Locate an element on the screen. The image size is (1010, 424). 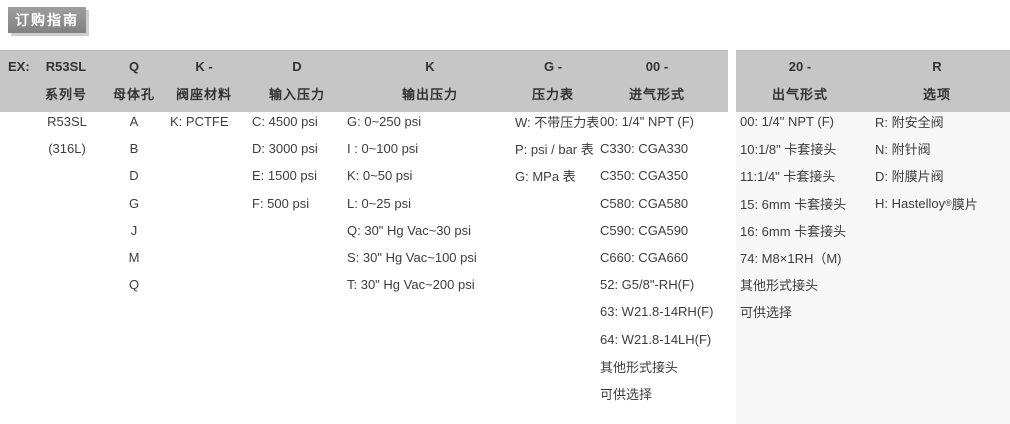
section-title-tab: 订购指南 is located at coordinates (47, 20).